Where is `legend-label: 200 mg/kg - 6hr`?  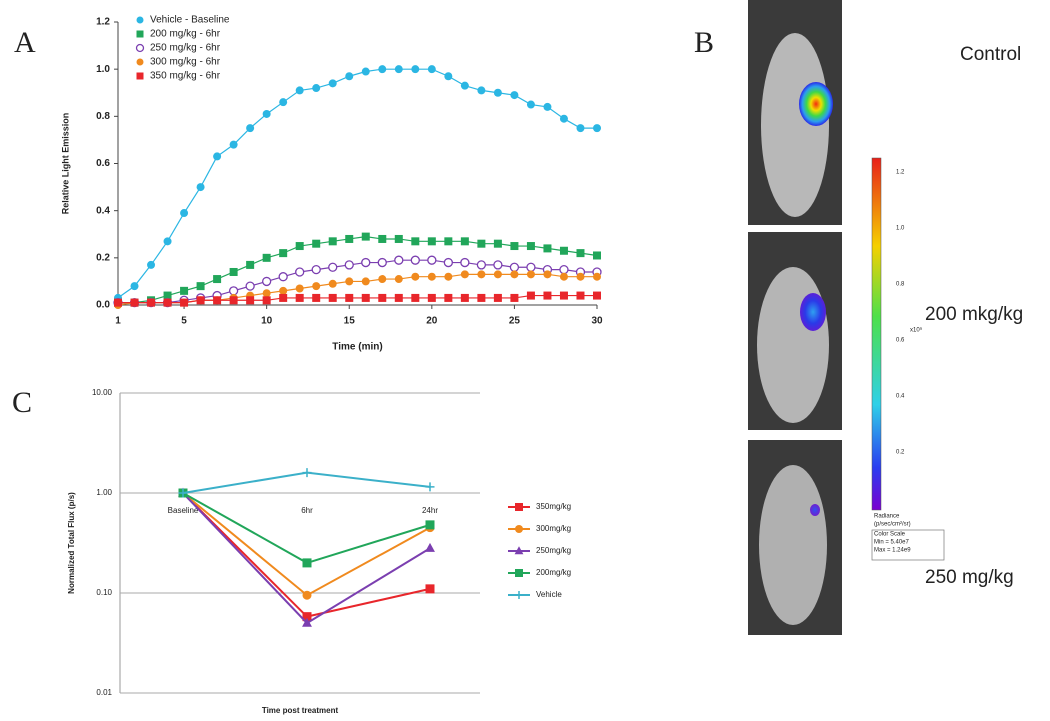 legend-label: 200 mg/kg - 6hr is located at coordinates (185, 34).